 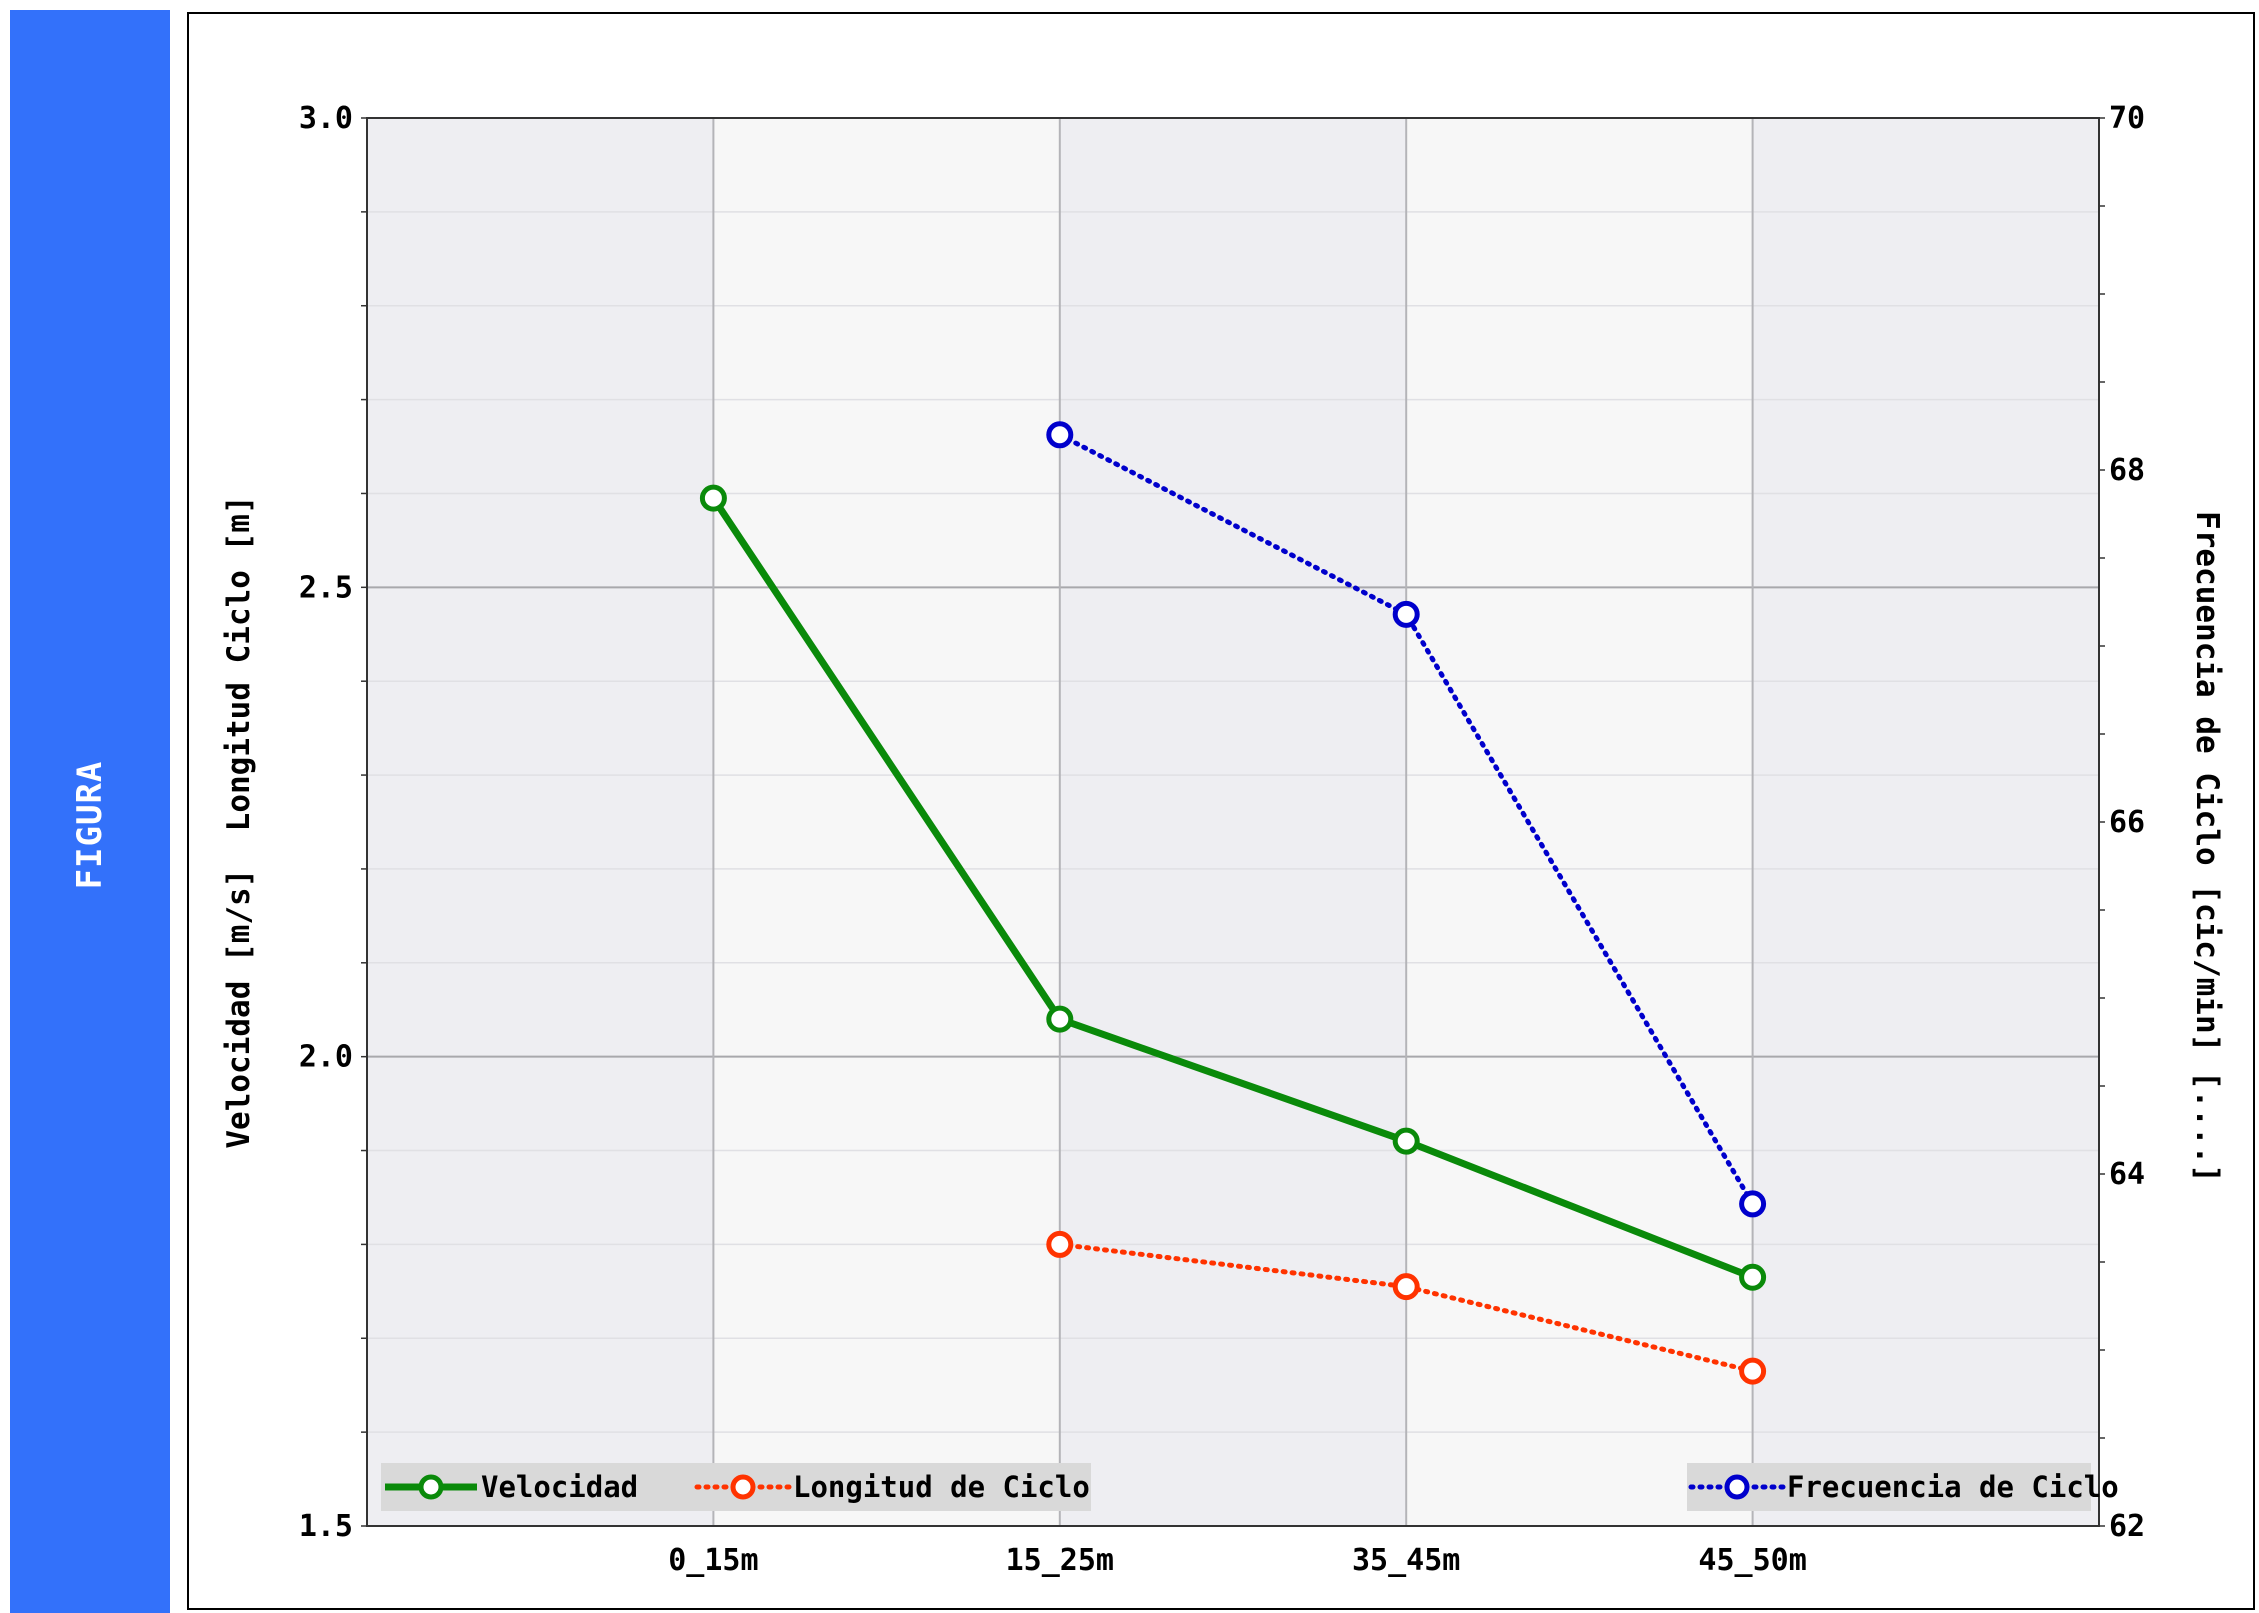 What do you see at coordinates (326, 587) in the screenshot?
I see `left-tick-label: 2.5` at bounding box center [326, 587].